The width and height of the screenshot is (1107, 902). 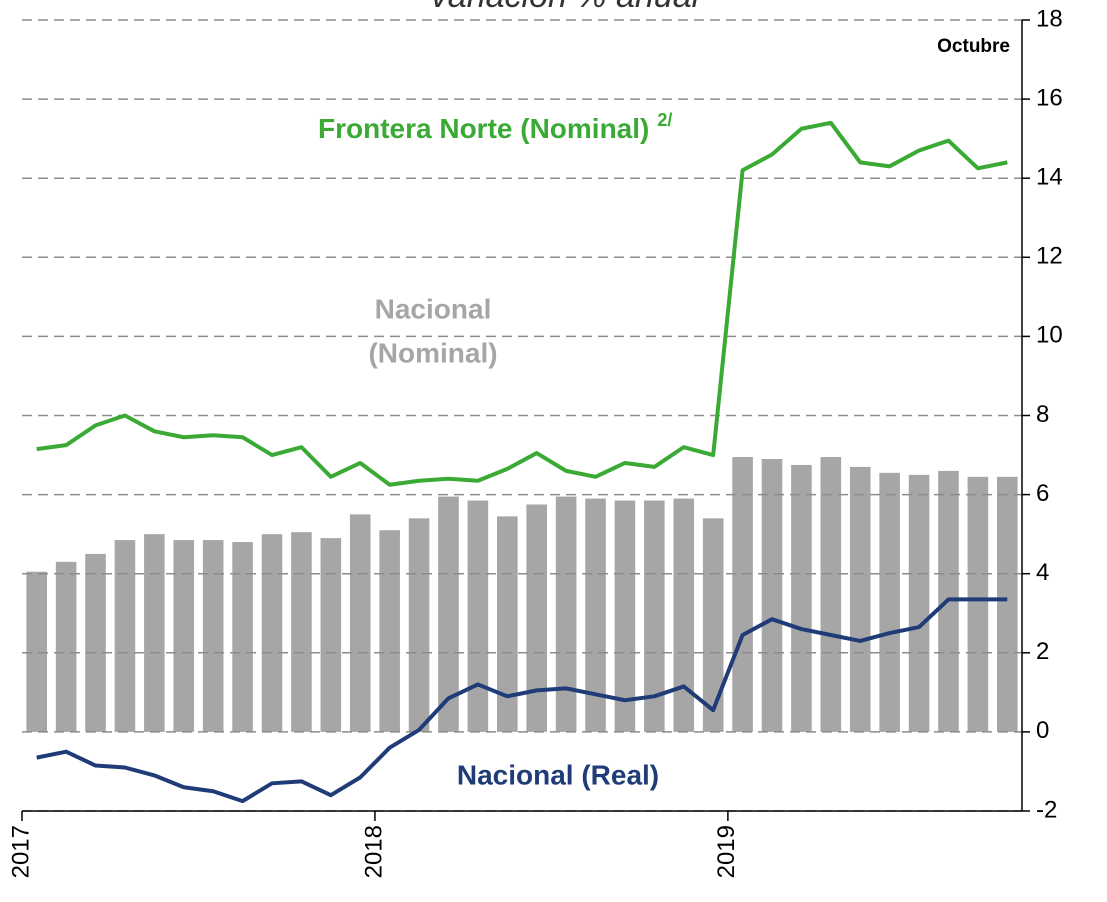 I want to click on chart-title: variación % anual, so click(x=566, y=7).